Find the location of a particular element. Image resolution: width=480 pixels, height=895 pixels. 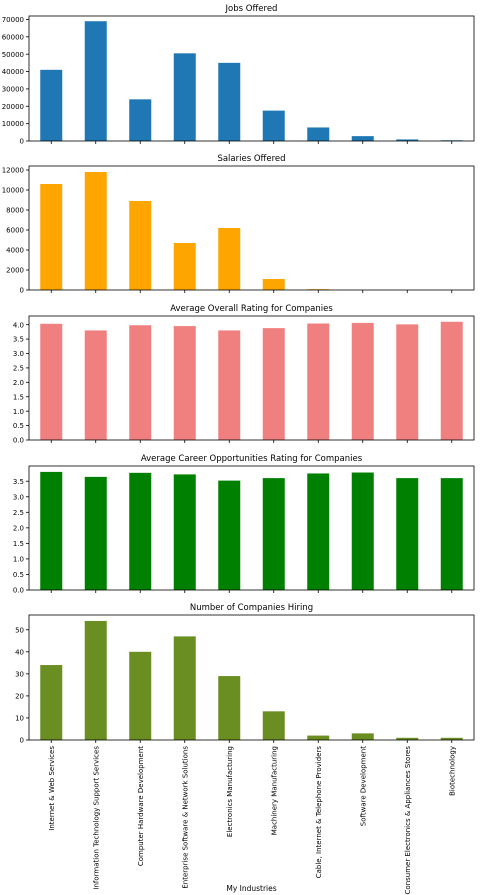

y-tick-label: 10 is located at coordinates (19, 719).